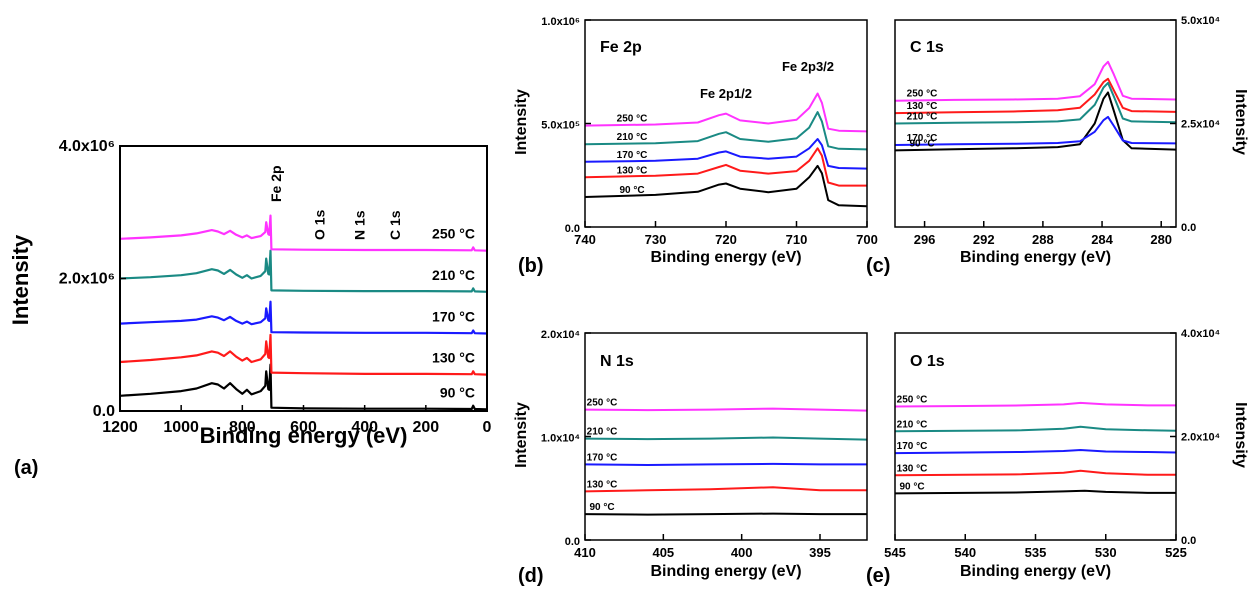 This screenshot has width=1248, height=592. Describe the element at coordinates (797, 239) in the screenshot. I see `x-tick-label: 710` at that location.